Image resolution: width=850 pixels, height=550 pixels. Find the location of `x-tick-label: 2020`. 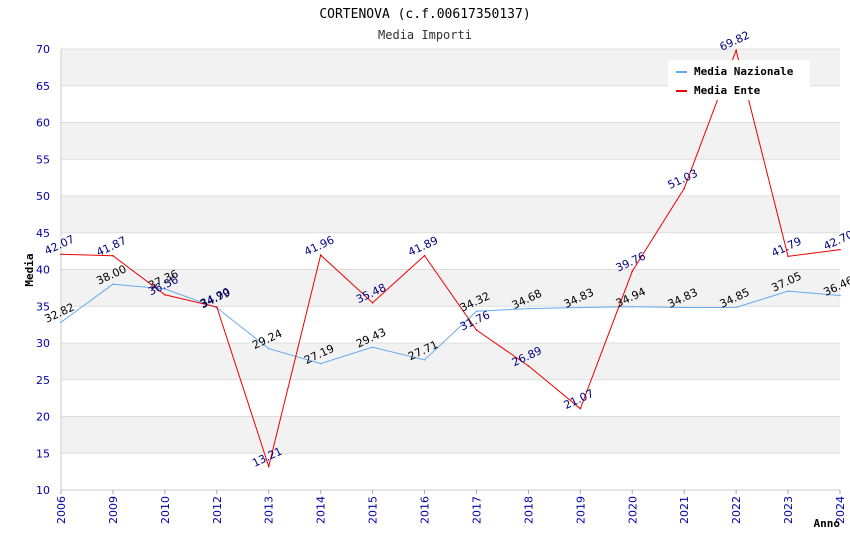

x-tick-label: 2020 is located at coordinates (632, 510).